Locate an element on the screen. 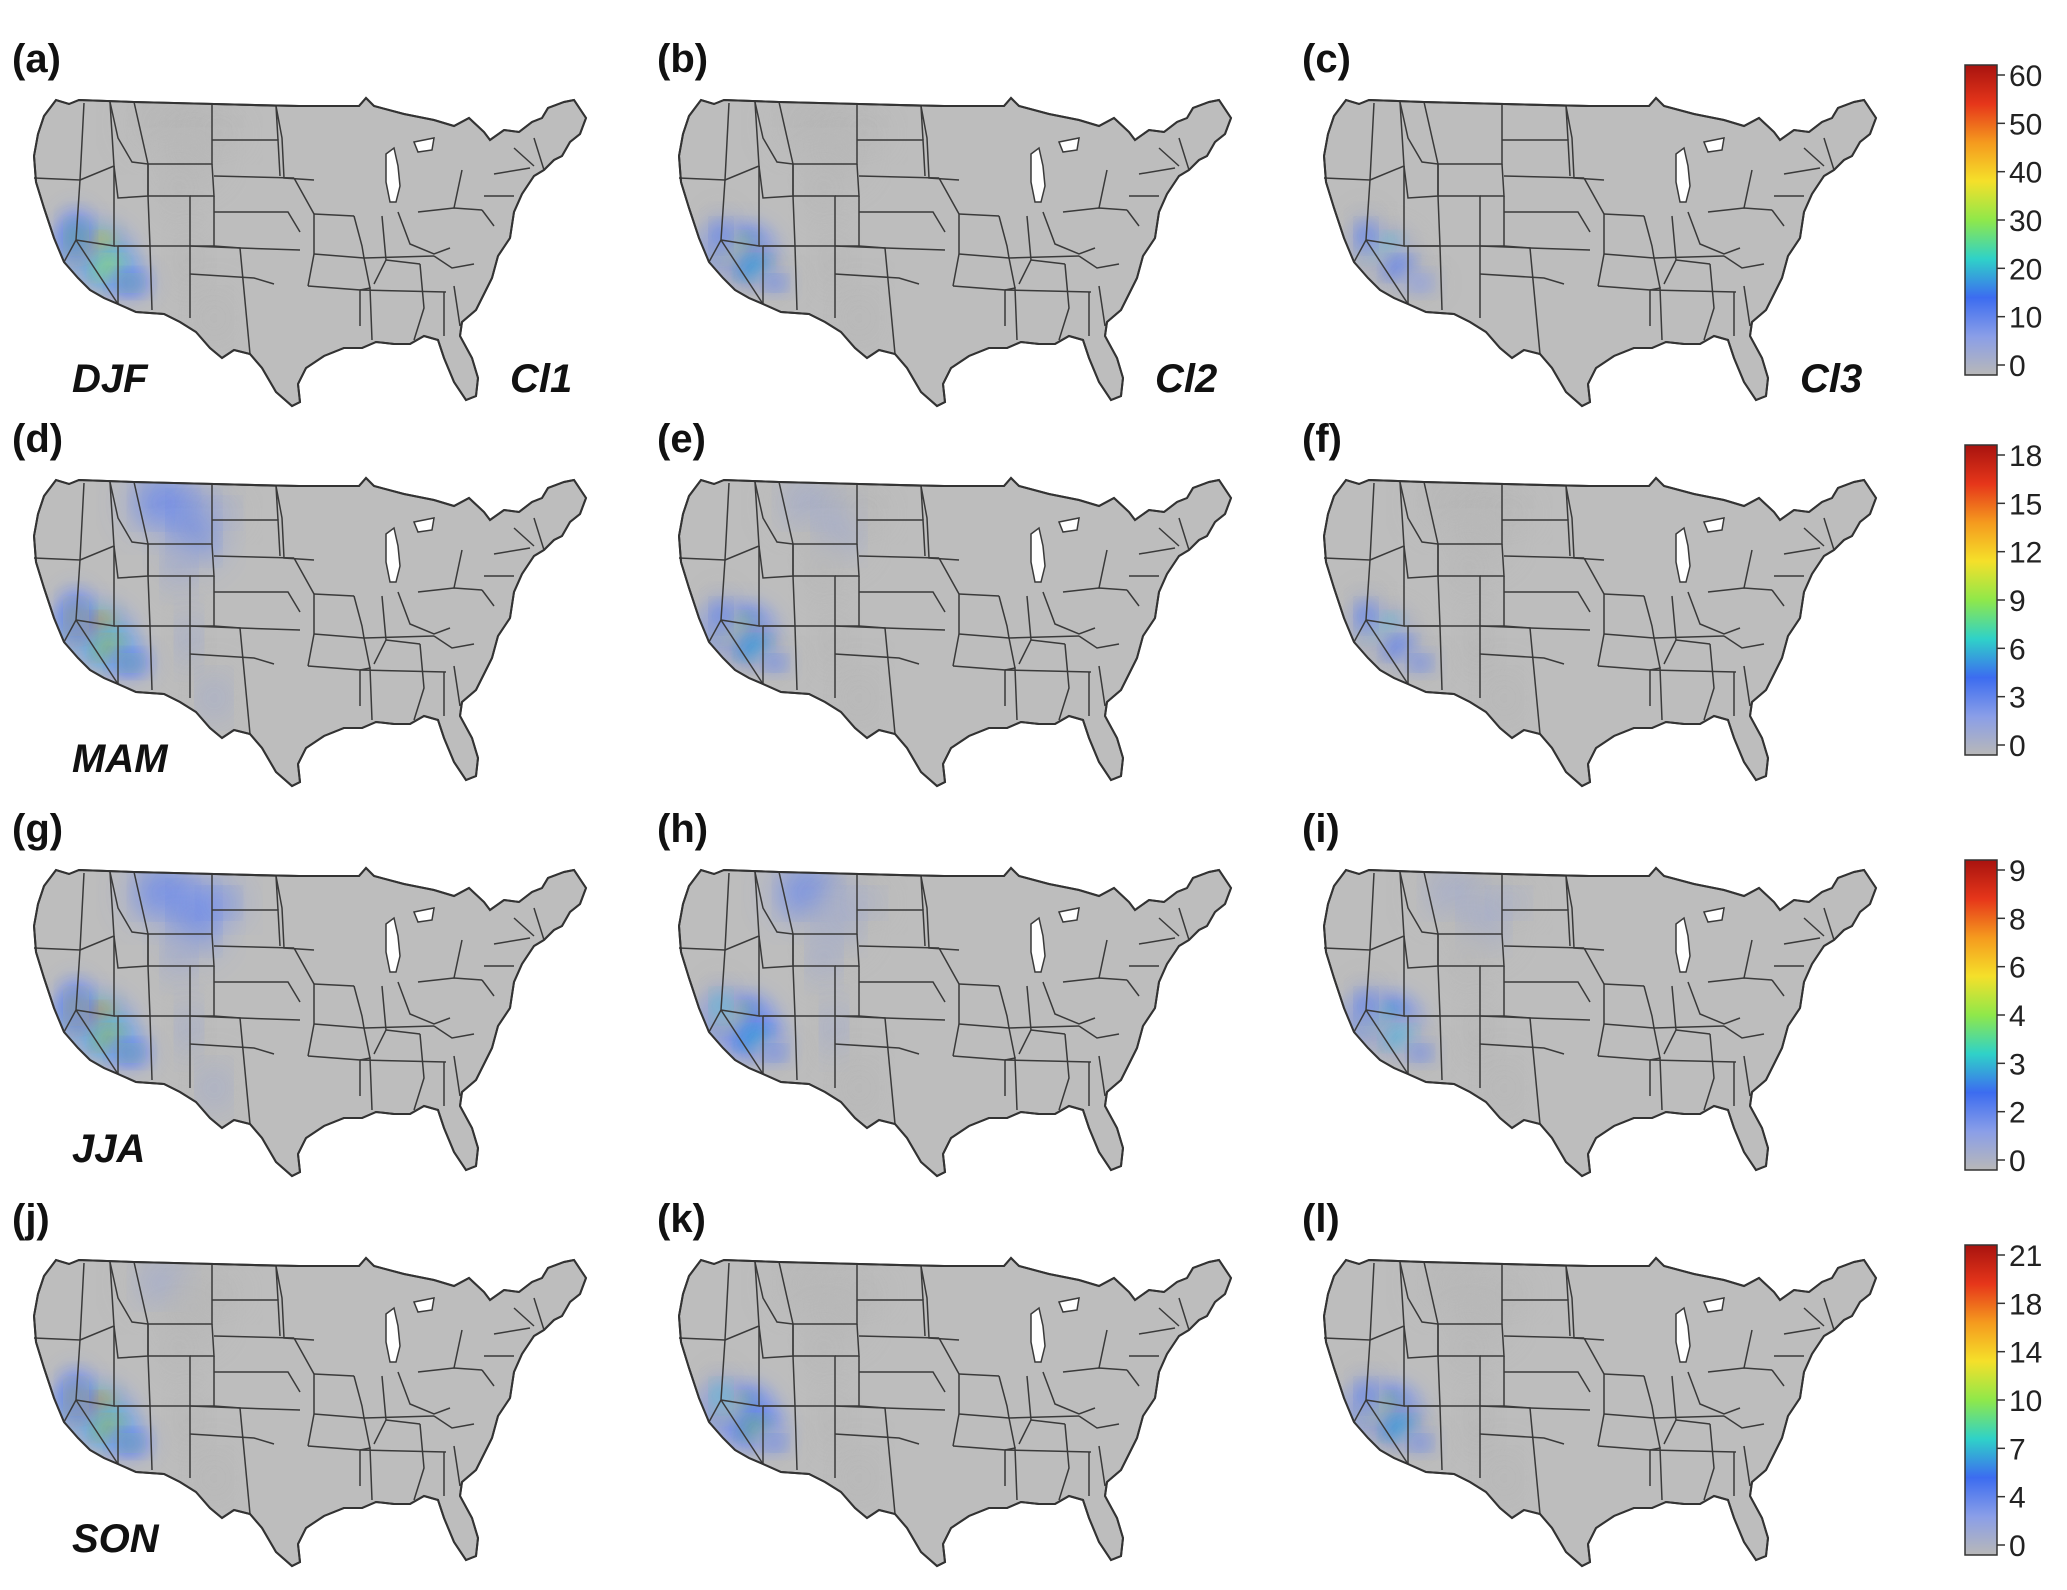 Image resolution: width=2067 pixels, height=1590 pixels. us-border is located at coordinates (1600, 1022).